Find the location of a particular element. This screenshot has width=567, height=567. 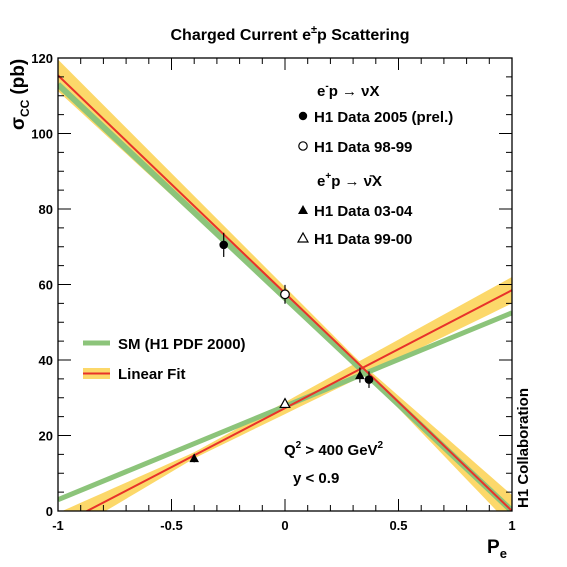

legend-entry-9899: H1 Data 98-99 is located at coordinates (363, 147).